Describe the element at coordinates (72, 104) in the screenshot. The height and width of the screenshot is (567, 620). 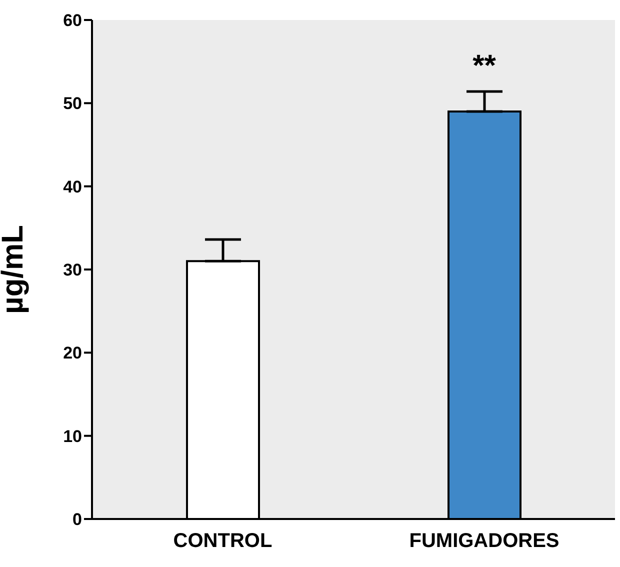
I see `y-tick-label: 50` at that location.